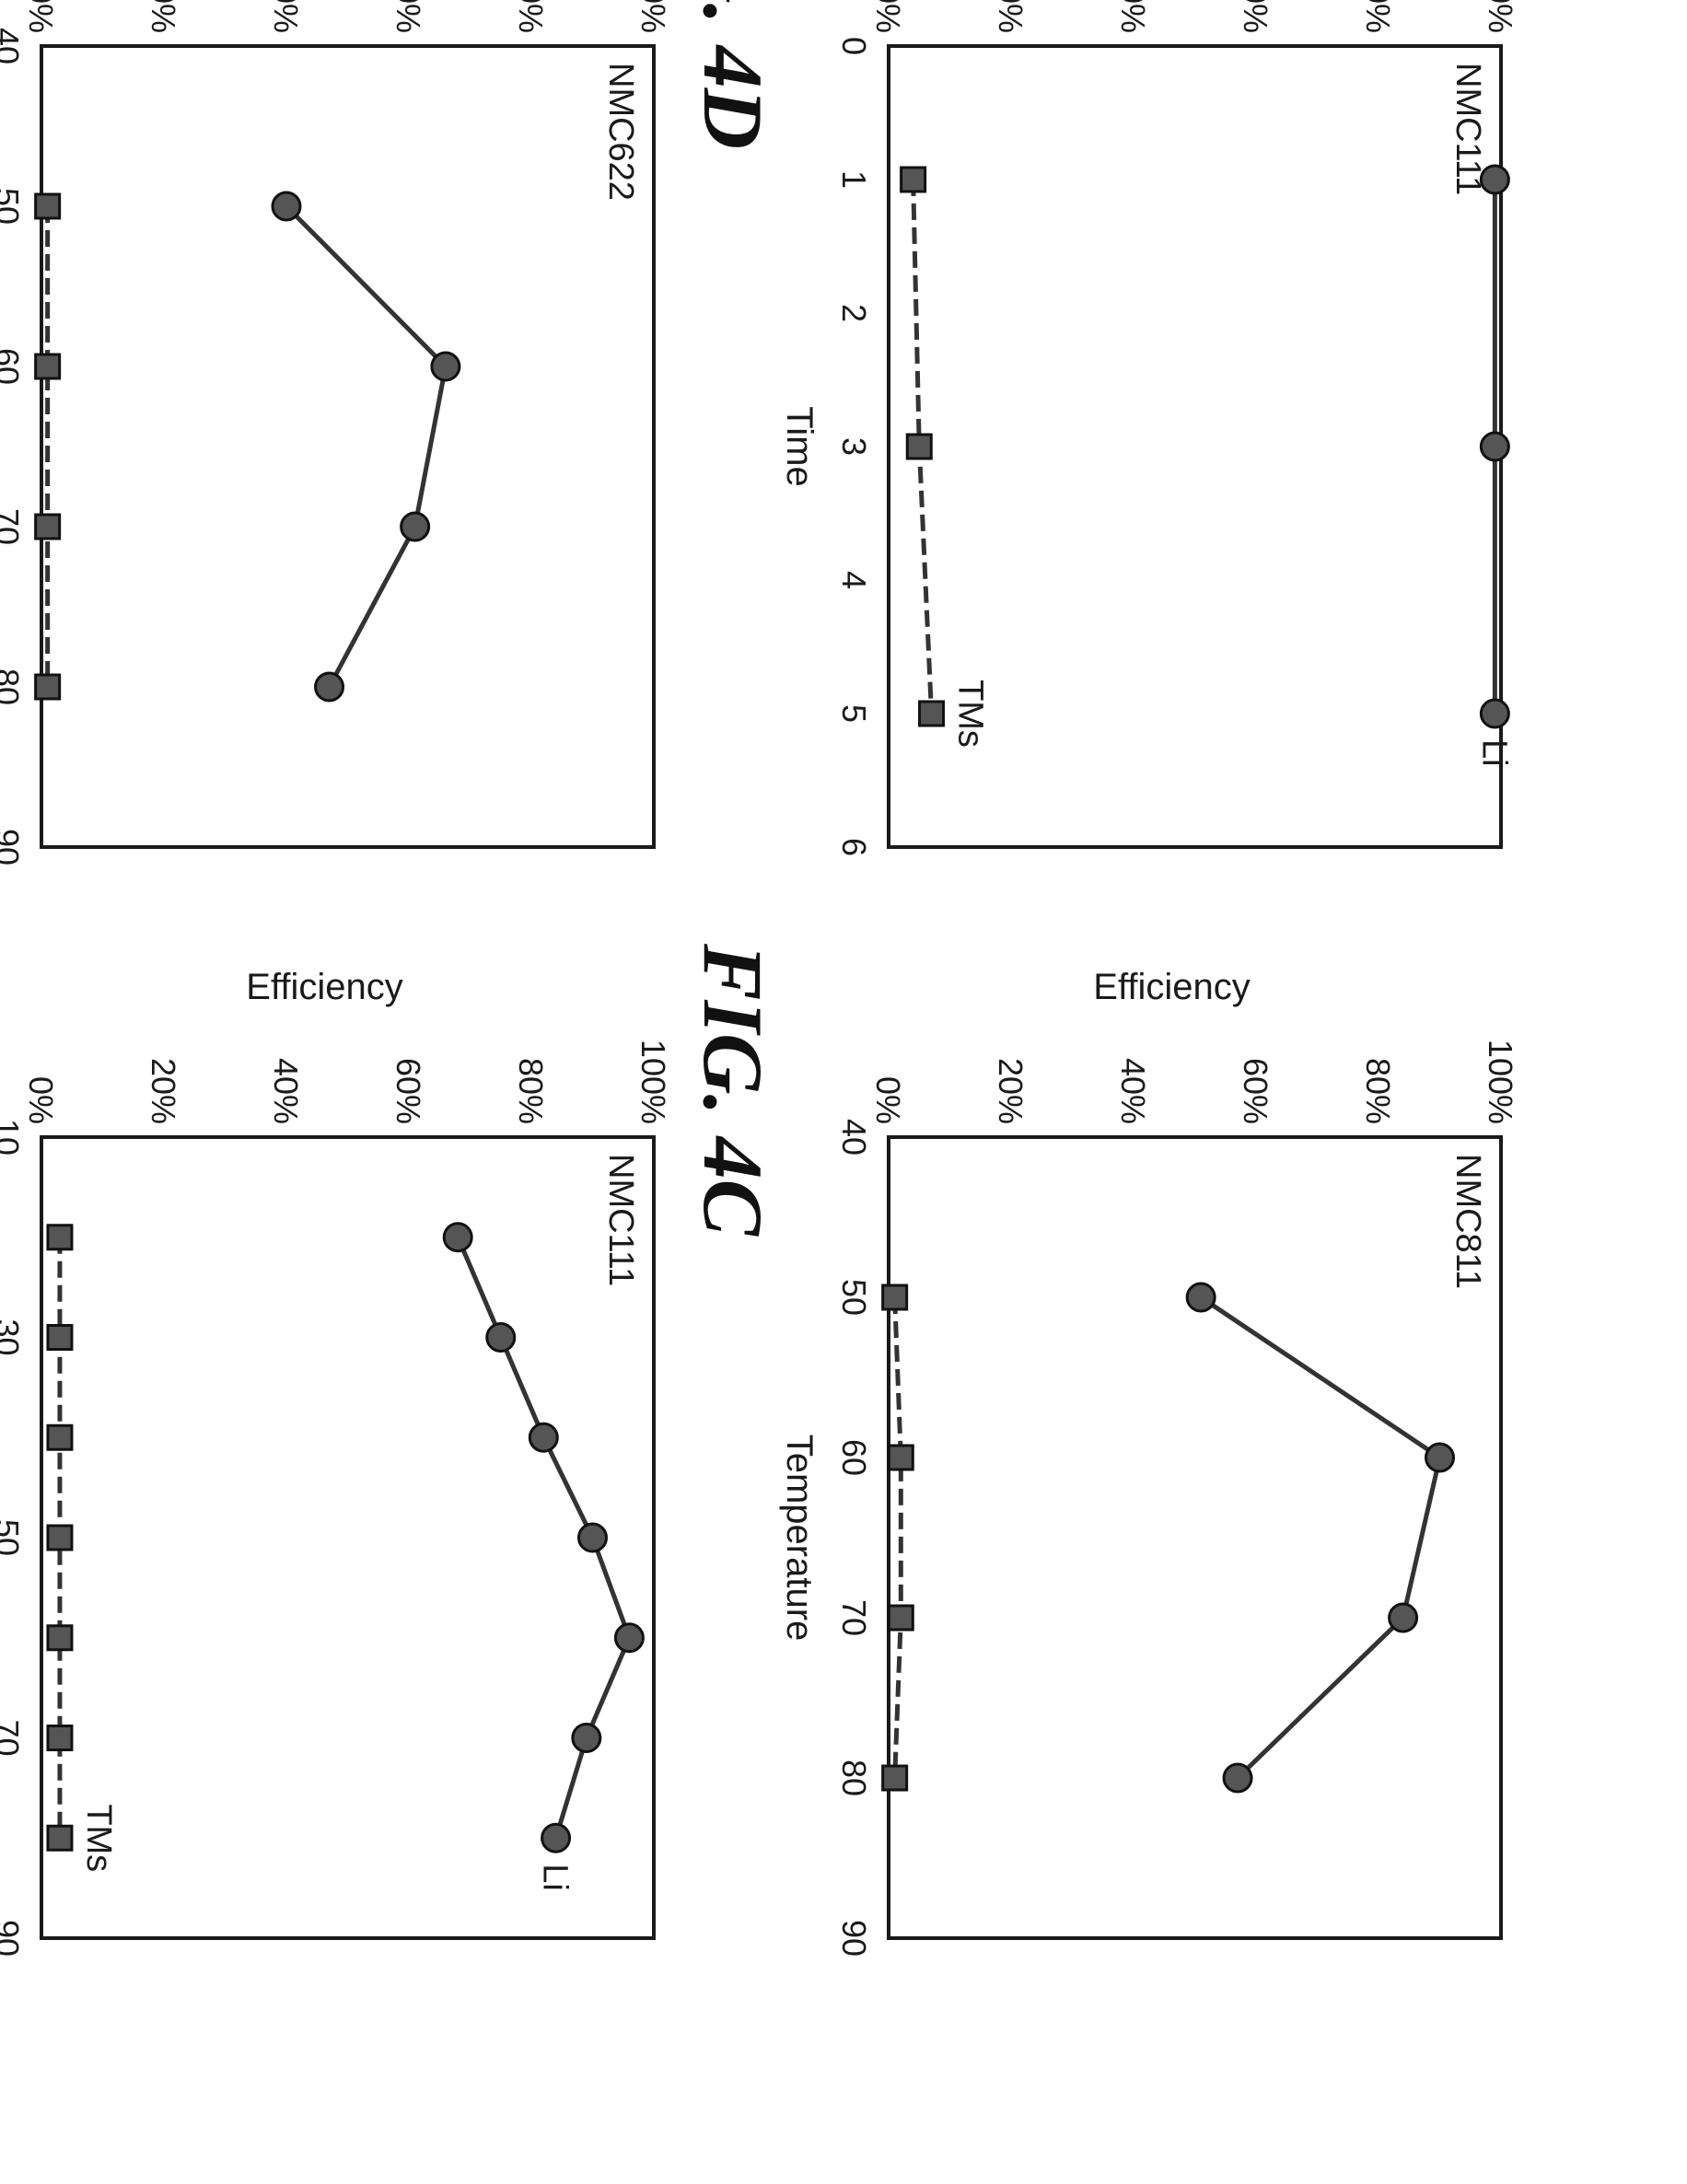 This screenshot has height=2184, width=1687. Describe the element at coordinates (799, 1538) in the screenshot. I see `x-axis-title: Temperature` at that location.